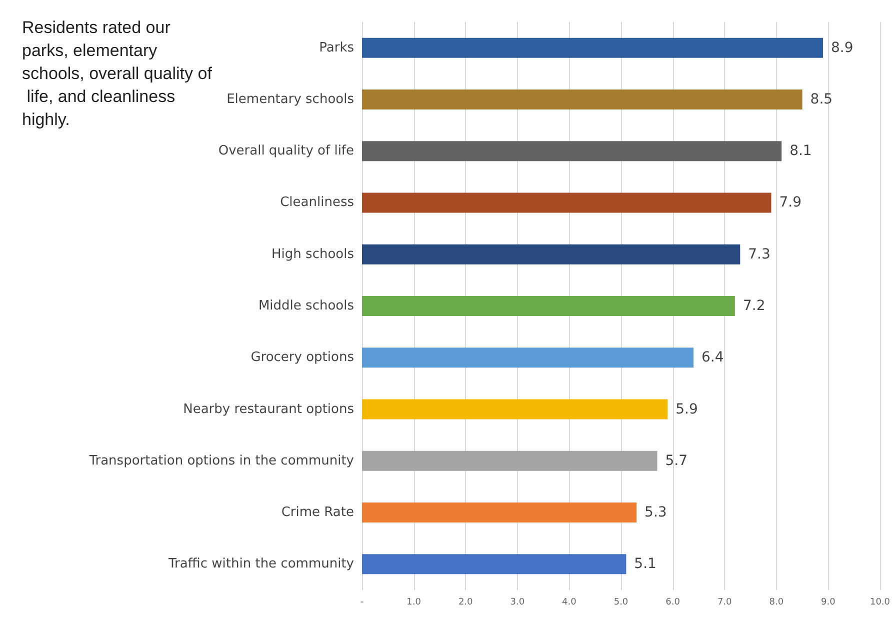  What do you see at coordinates (306, 306) in the screenshot?
I see `y-tick-label: Middle schools` at bounding box center [306, 306].